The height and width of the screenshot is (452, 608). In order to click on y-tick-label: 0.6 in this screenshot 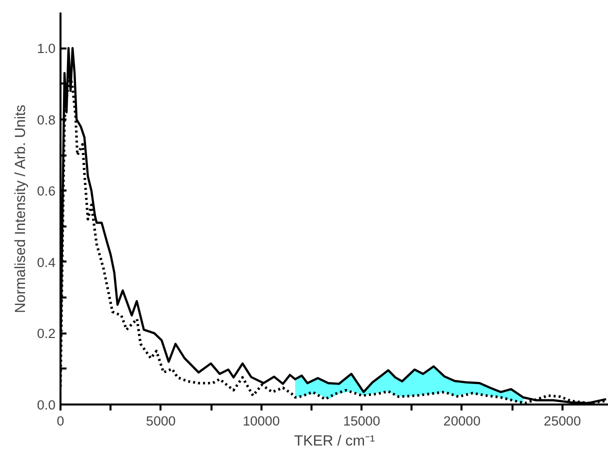, I will do `click(46, 191)`.